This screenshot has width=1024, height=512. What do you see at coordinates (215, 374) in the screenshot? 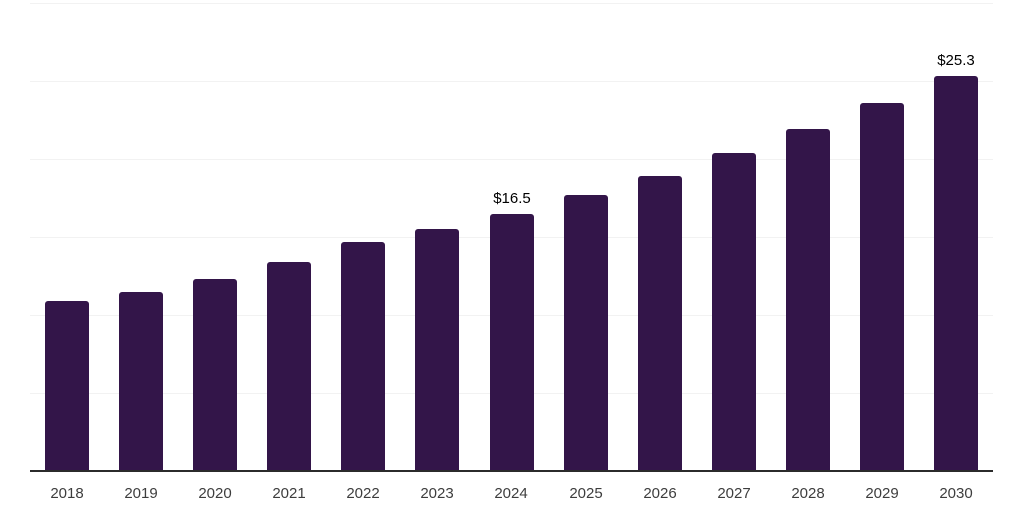
I see `bar-2020` at bounding box center [215, 374].